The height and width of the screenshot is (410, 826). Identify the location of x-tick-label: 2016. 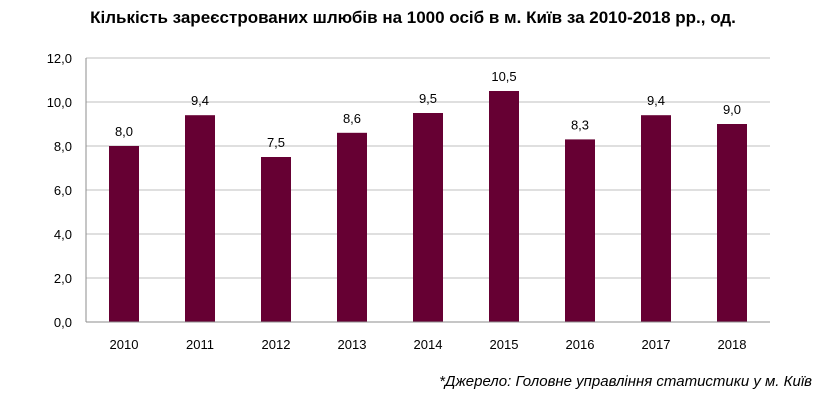
(580, 344).